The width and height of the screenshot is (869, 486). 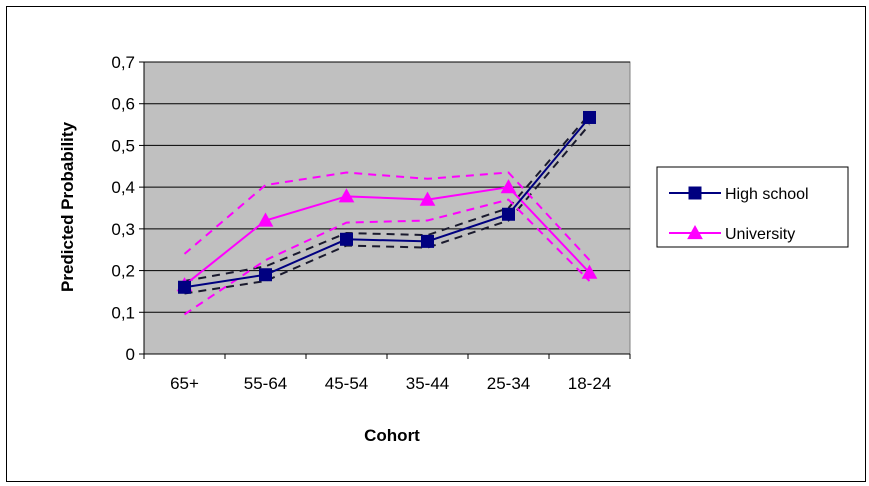 I want to click on university-series-line, so click(x=387, y=236).